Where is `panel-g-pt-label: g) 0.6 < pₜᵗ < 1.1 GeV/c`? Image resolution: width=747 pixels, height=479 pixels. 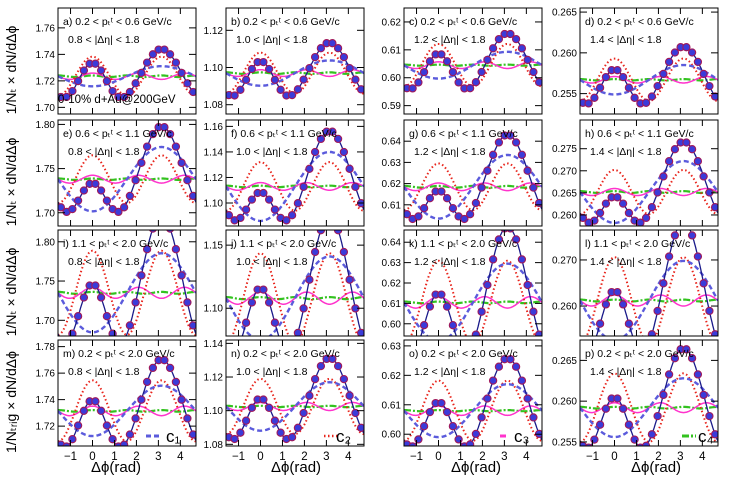 panel-g-pt-label: g) 0.6 < pₜᵗ < 1.1 GeV/c is located at coordinates (463, 134).